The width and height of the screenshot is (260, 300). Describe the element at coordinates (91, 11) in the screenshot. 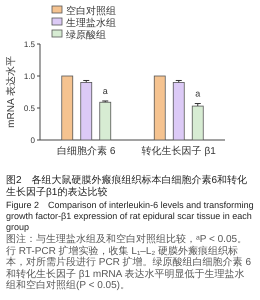

I see `legend-label: 空白对照组` at that location.